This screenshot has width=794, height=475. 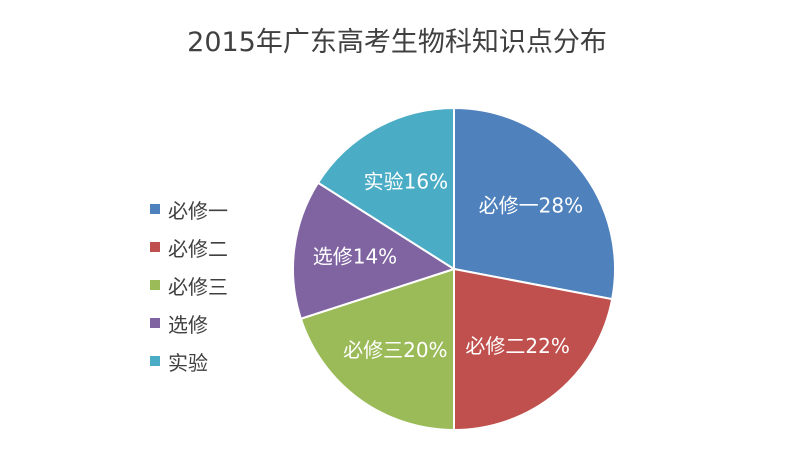 I want to click on legend-item-0: 必修一, so click(x=189, y=209).